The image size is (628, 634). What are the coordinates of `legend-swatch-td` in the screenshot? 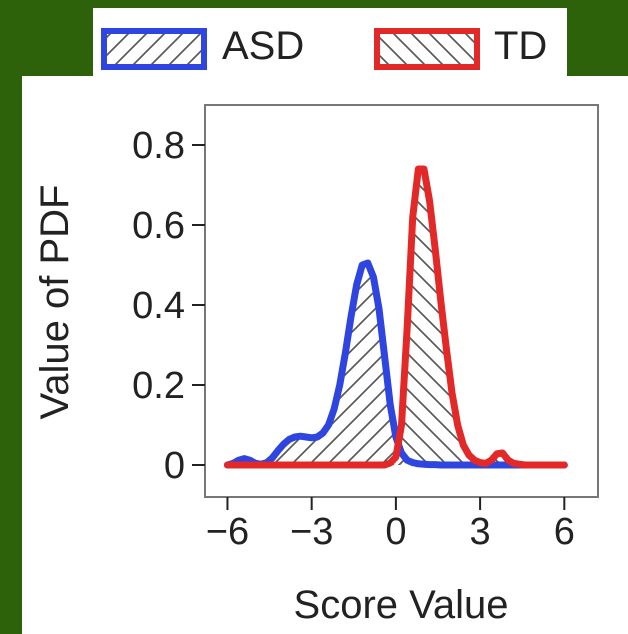 It's located at (427, 49).